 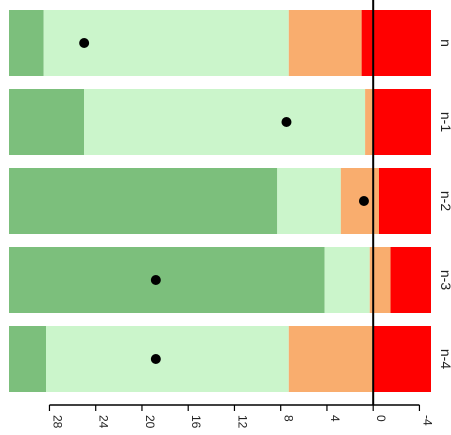 What do you see at coordinates (335, 418) in the screenshot?
I see `tick-label-4: 4` at bounding box center [335, 418].